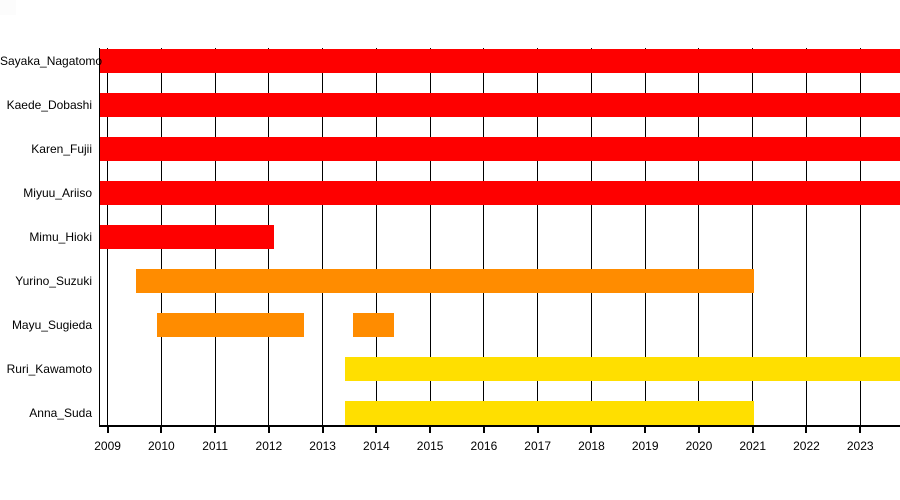 This screenshot has width=900, height=500. Describe the element at coordinates (269, 446) in the screenshot. I see `x-tick-label: 2012` at that location.